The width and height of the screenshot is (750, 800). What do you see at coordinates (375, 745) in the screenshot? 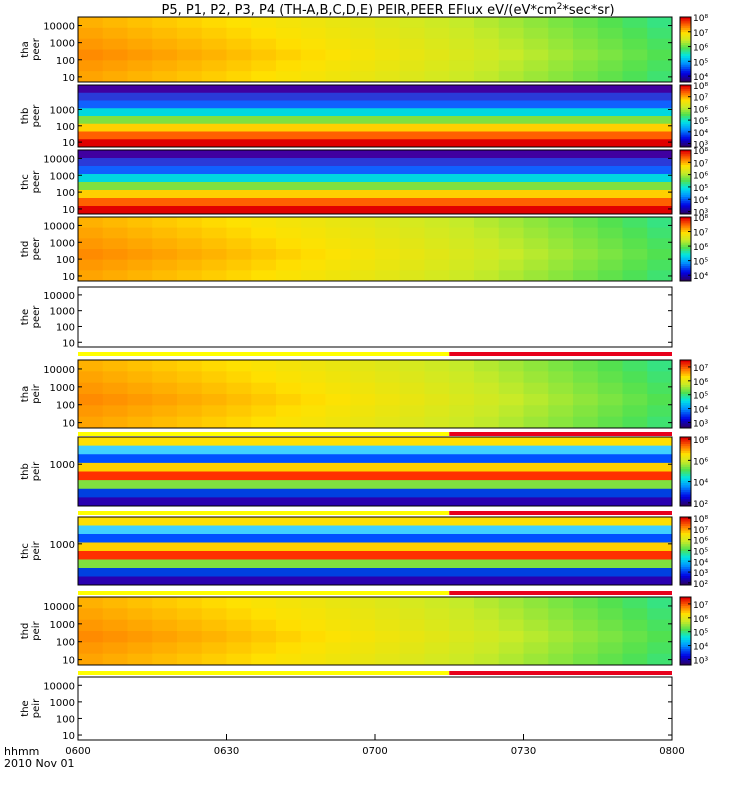
I see `time-axis: 0600 0630 0700 0730 0800` at bounding box center [375, 745].